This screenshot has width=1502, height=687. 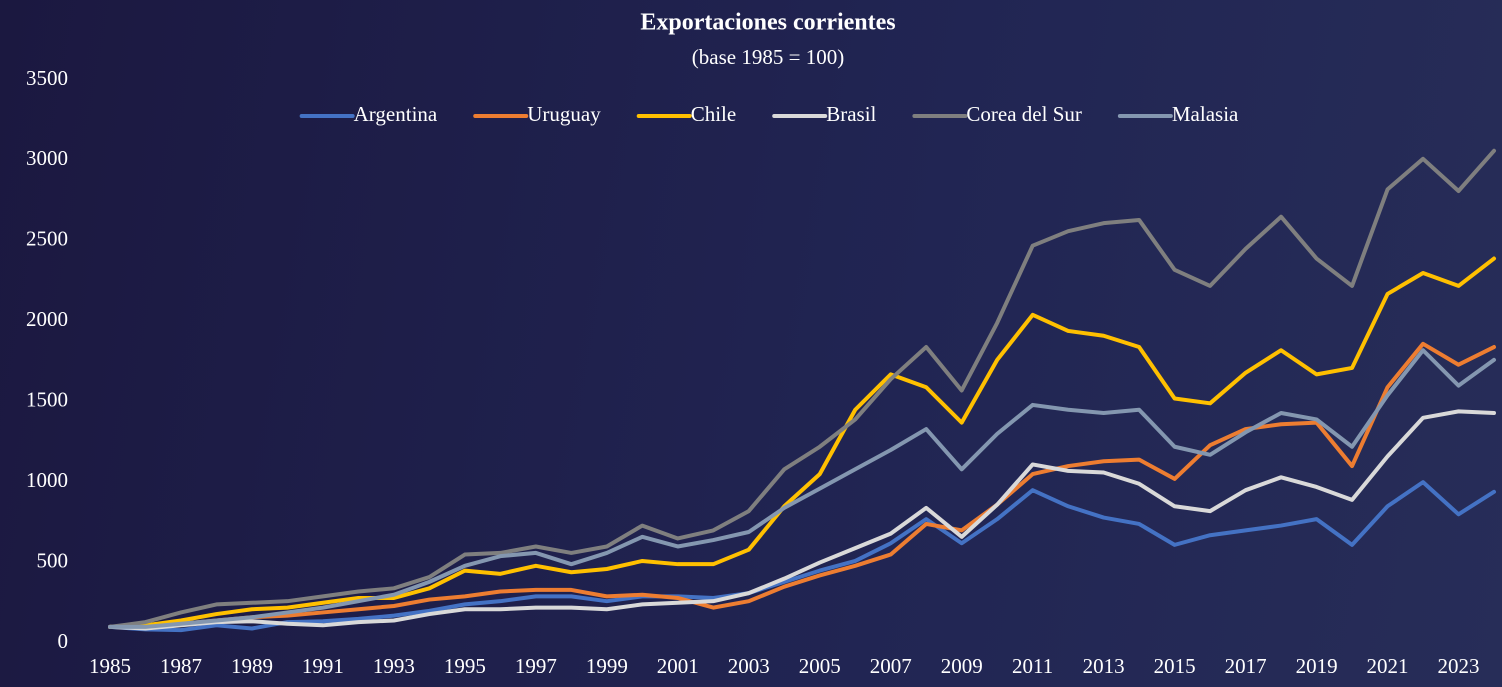 What do you see at coordinates (1388, 666) in the screenshot?
I see `x-tick-label: 2021` at bounding box center [1388, 666].